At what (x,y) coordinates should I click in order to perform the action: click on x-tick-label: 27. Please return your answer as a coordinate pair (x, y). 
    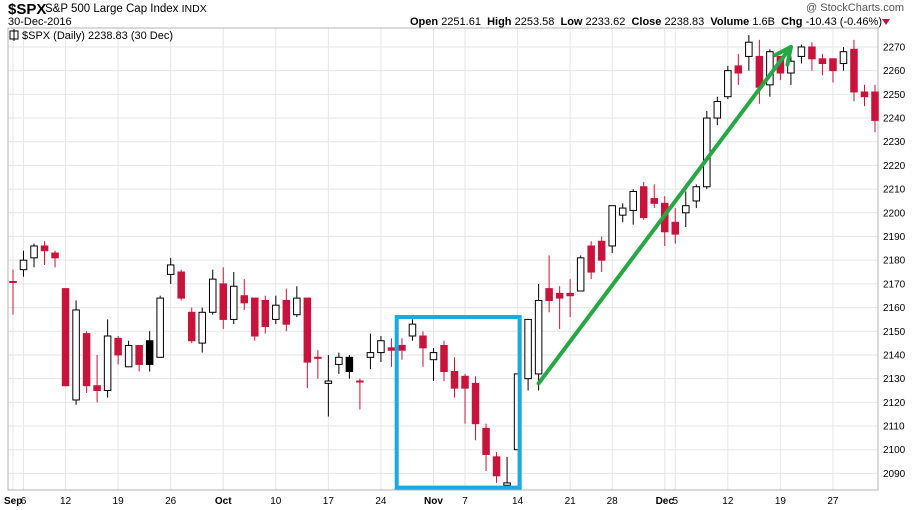
    Looking at the image, I should click on (833, 501).